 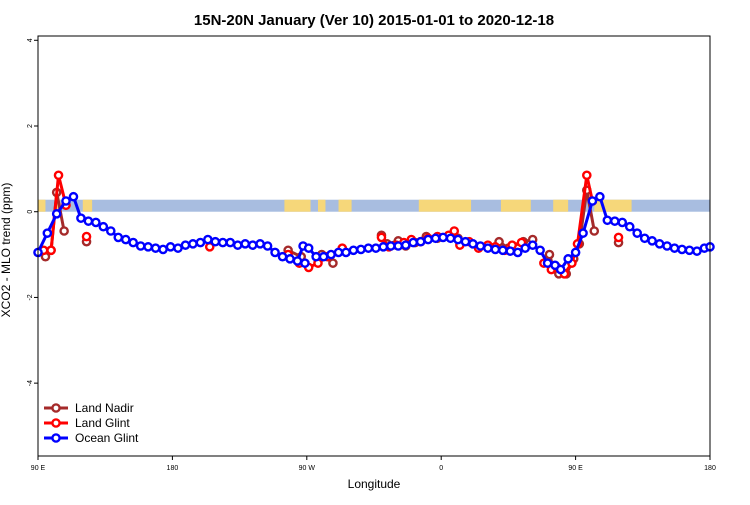 I want to click on y-tick-label: -4, so click(x=30, y=383).